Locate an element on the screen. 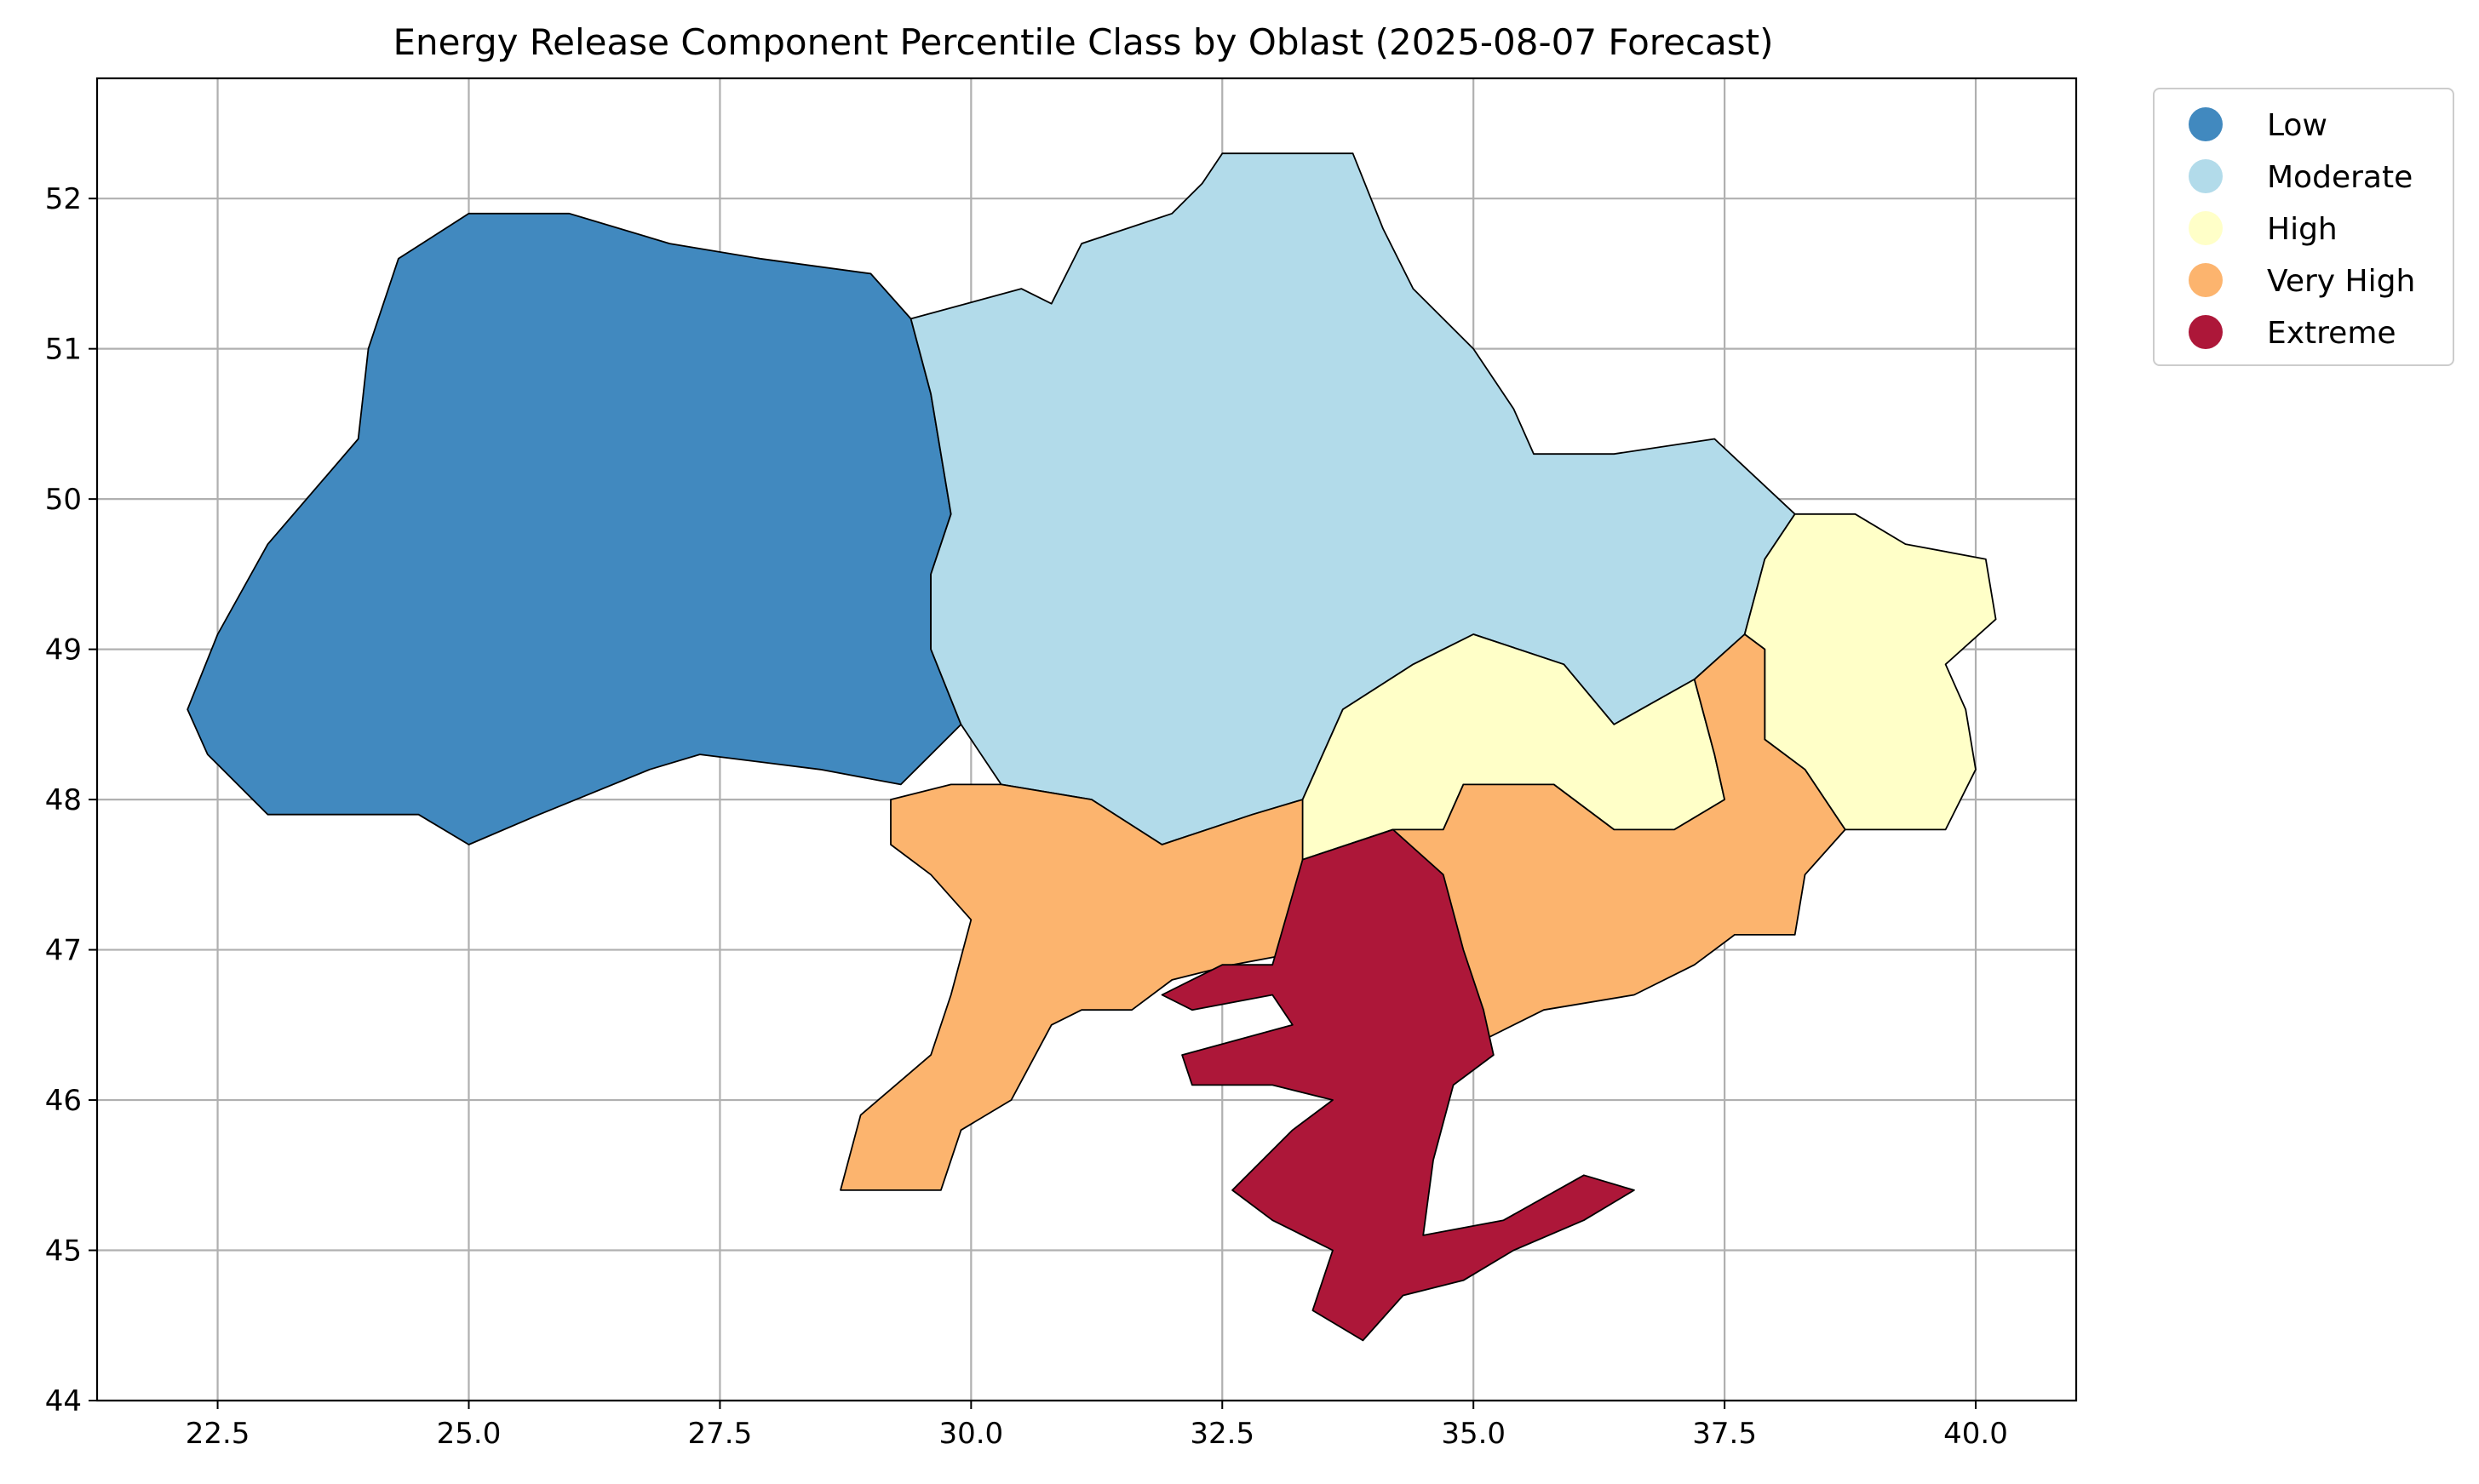 The height and width of the screenshot is (1484, 2479). y-axis-ticks: 44 45 46 47 48 49 50 51 52 is located at coordinates (71, 800).